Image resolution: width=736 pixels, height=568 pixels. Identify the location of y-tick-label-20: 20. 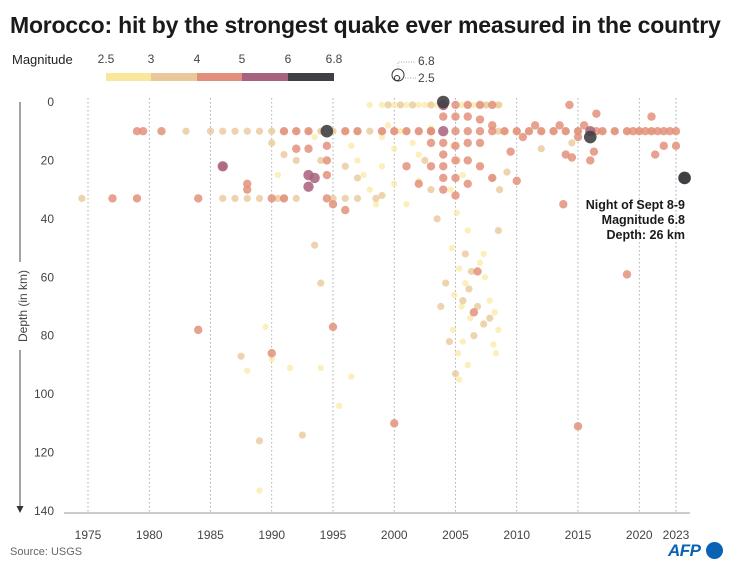
(48, 160).